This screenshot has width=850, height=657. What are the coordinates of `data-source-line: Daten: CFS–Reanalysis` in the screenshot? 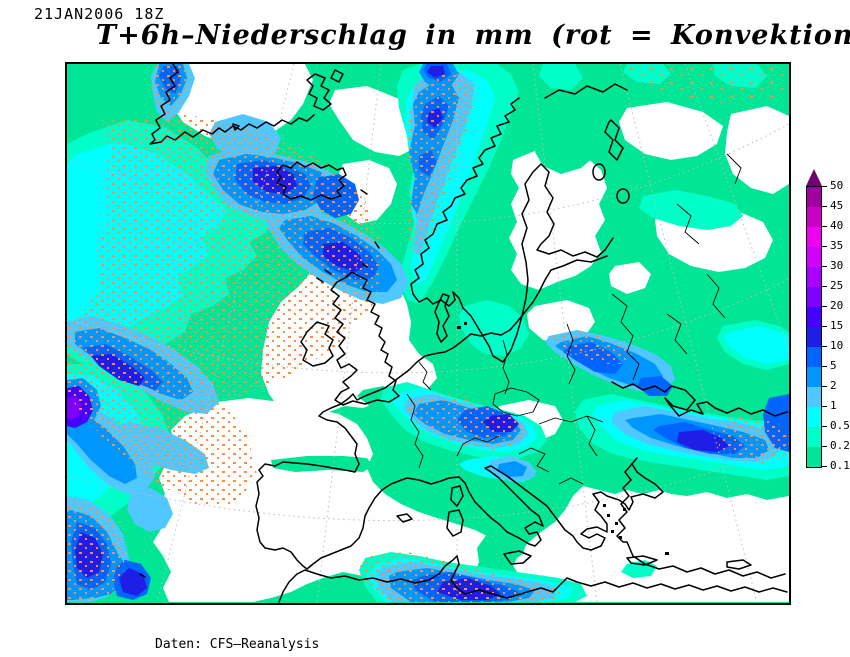 It's located at (237, 644).